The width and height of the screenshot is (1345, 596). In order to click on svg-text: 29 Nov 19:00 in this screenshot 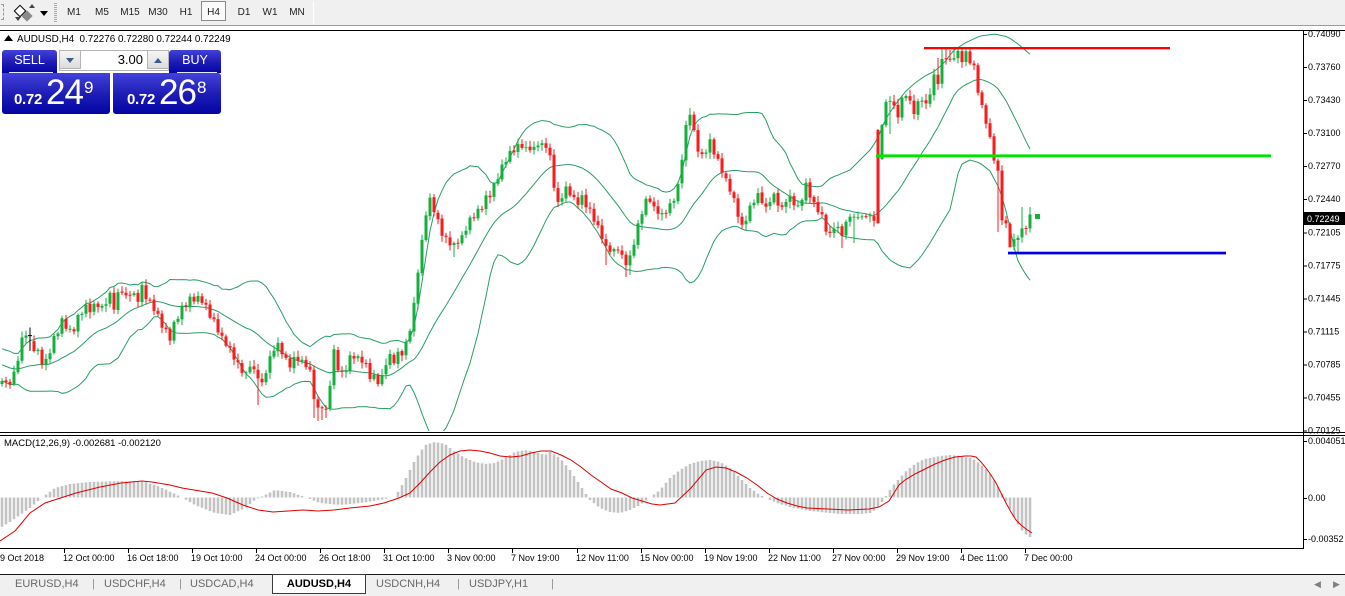, I will do `click(923, 558)`.